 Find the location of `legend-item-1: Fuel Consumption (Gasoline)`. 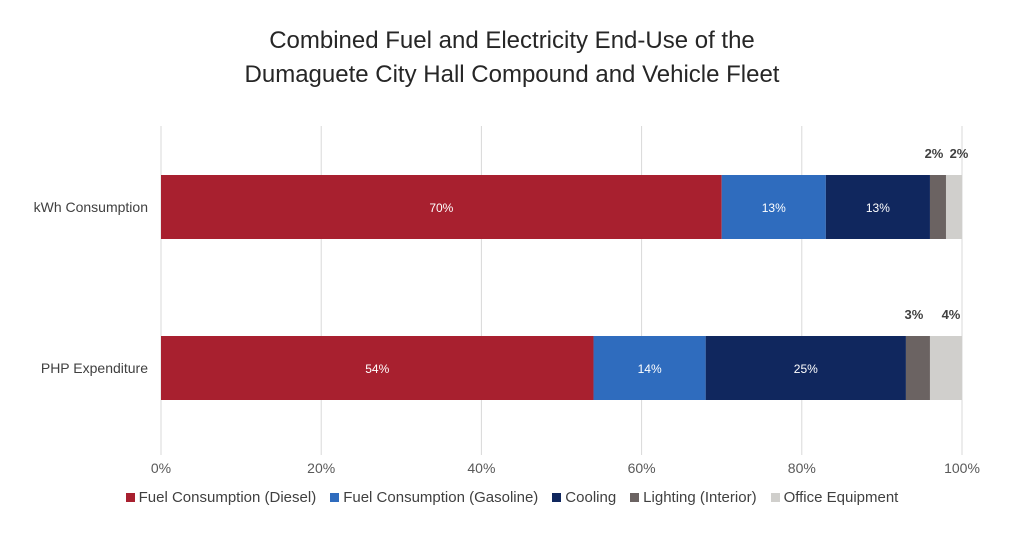

legend-item-1: Fuel Consumption (Gasoline) is located at coordinates (434, 497).